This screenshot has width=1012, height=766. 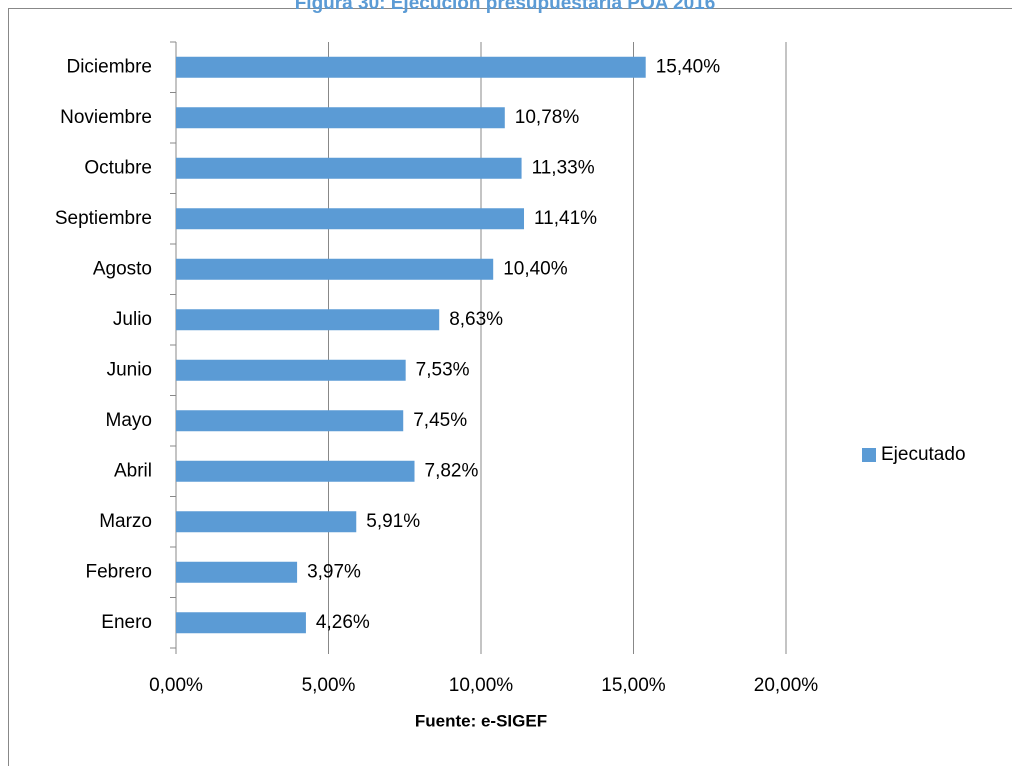 I want to click on y-tick-label: Mayo, so click(x=129, y=420).